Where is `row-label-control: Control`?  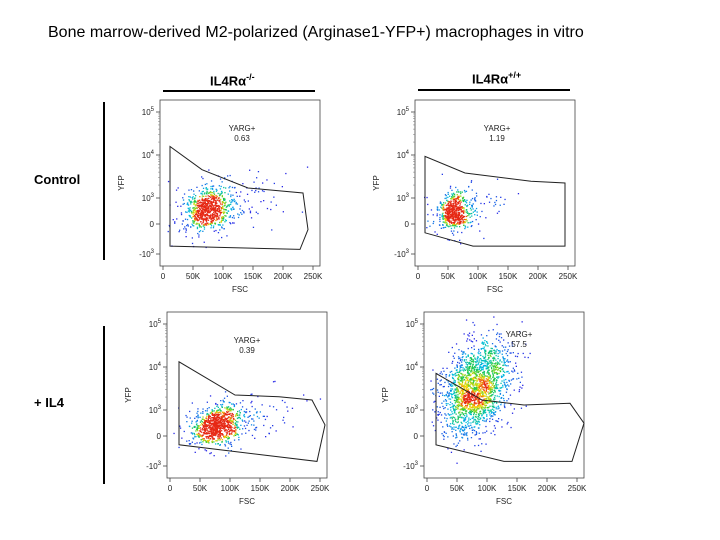 row-label-control: Control is located at coordinates (57, 179).